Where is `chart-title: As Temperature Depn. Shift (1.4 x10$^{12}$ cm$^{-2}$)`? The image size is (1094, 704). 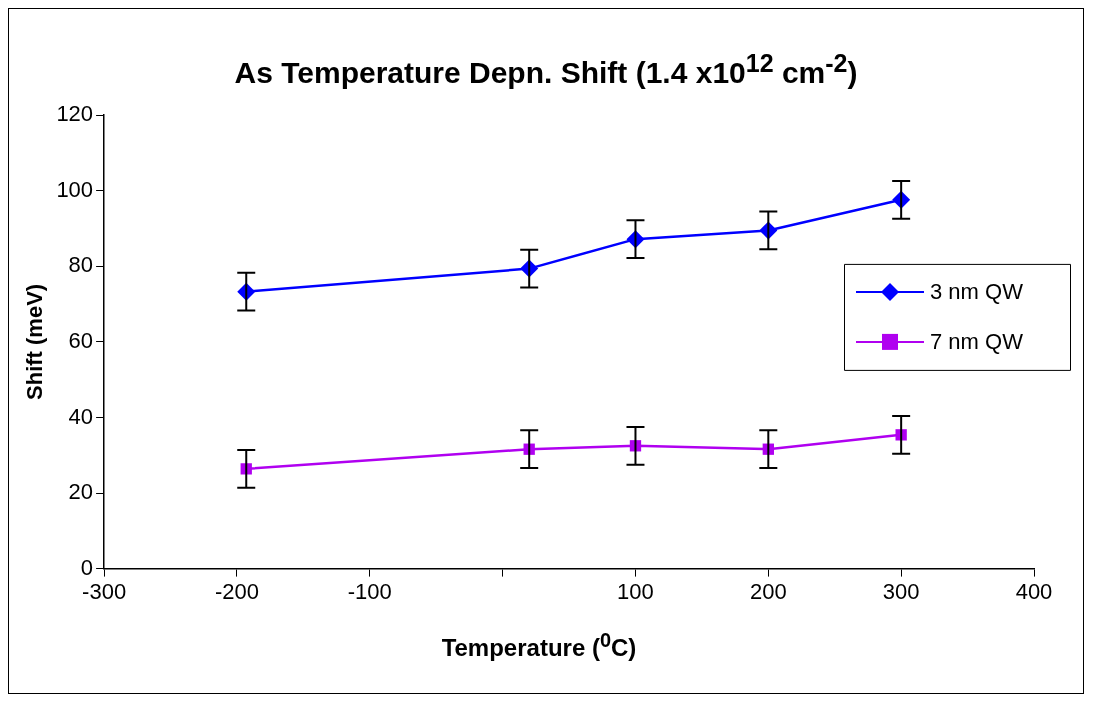
chart-title: As Temperature Depn. Shift (1.4 x10$^{12}$ cm$^{-2}$) is located at coordinates (546, 70).